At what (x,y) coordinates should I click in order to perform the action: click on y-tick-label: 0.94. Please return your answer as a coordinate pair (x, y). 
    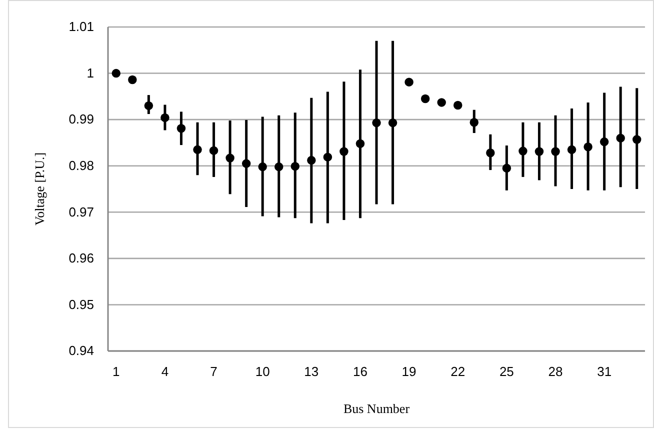
    Looking at the image, I should click on (81, 350).